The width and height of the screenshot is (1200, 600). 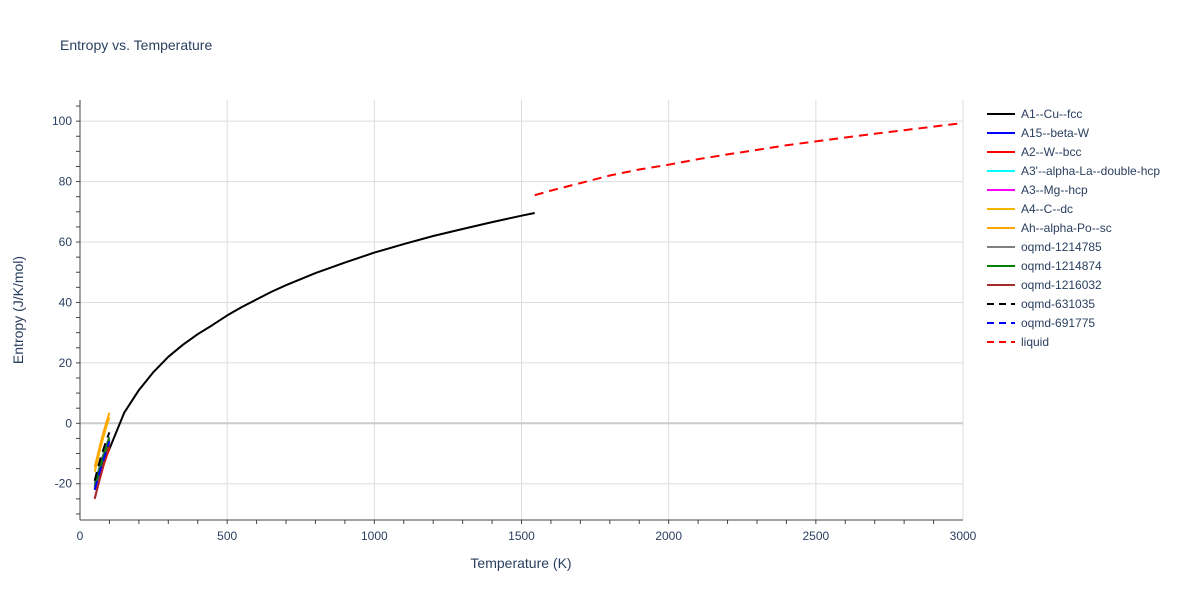 What do you see at coordinates (1051, 152) in the screenshot?
I see `legend-label: A2--W--bcc` at bounding box center [1051, 152].